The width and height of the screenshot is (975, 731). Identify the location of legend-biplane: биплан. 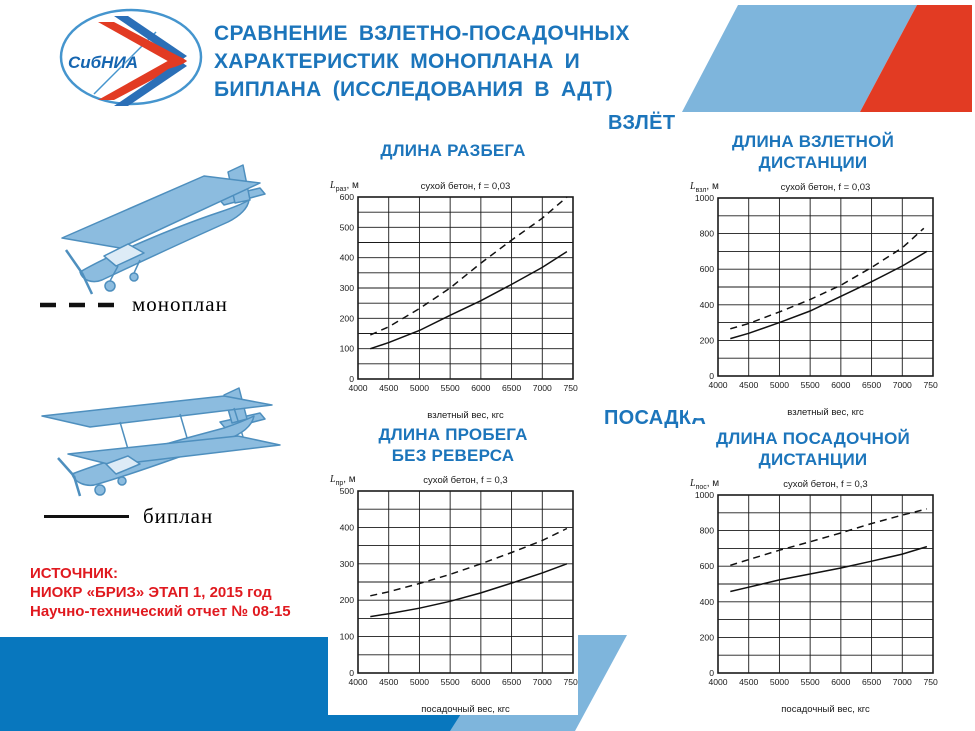
(128, 516).